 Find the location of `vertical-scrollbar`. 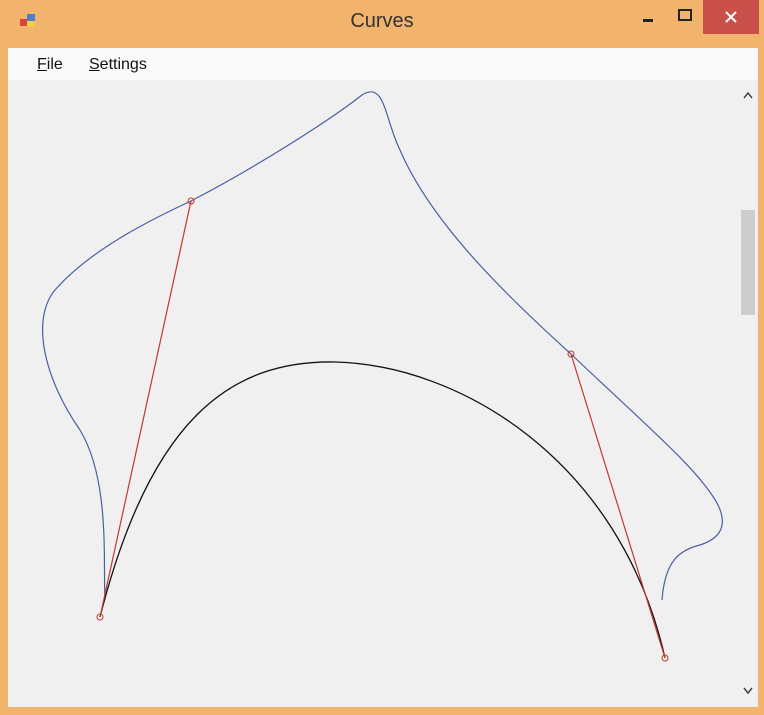

vertical-scrollbar is located at coordinates (748, 393).